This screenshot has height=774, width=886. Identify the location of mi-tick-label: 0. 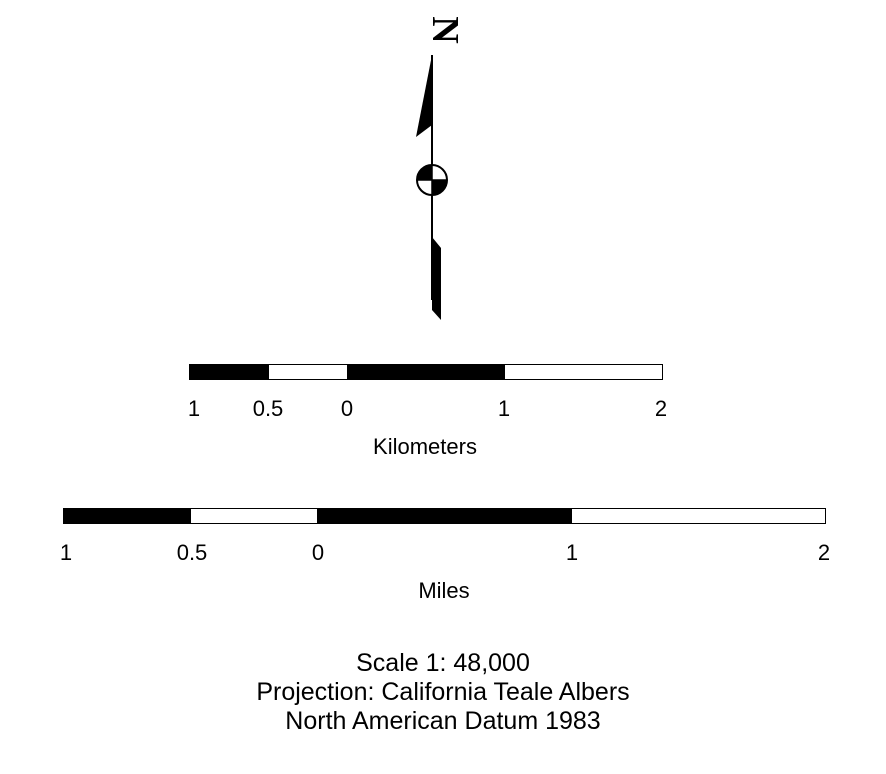
(318, 552).